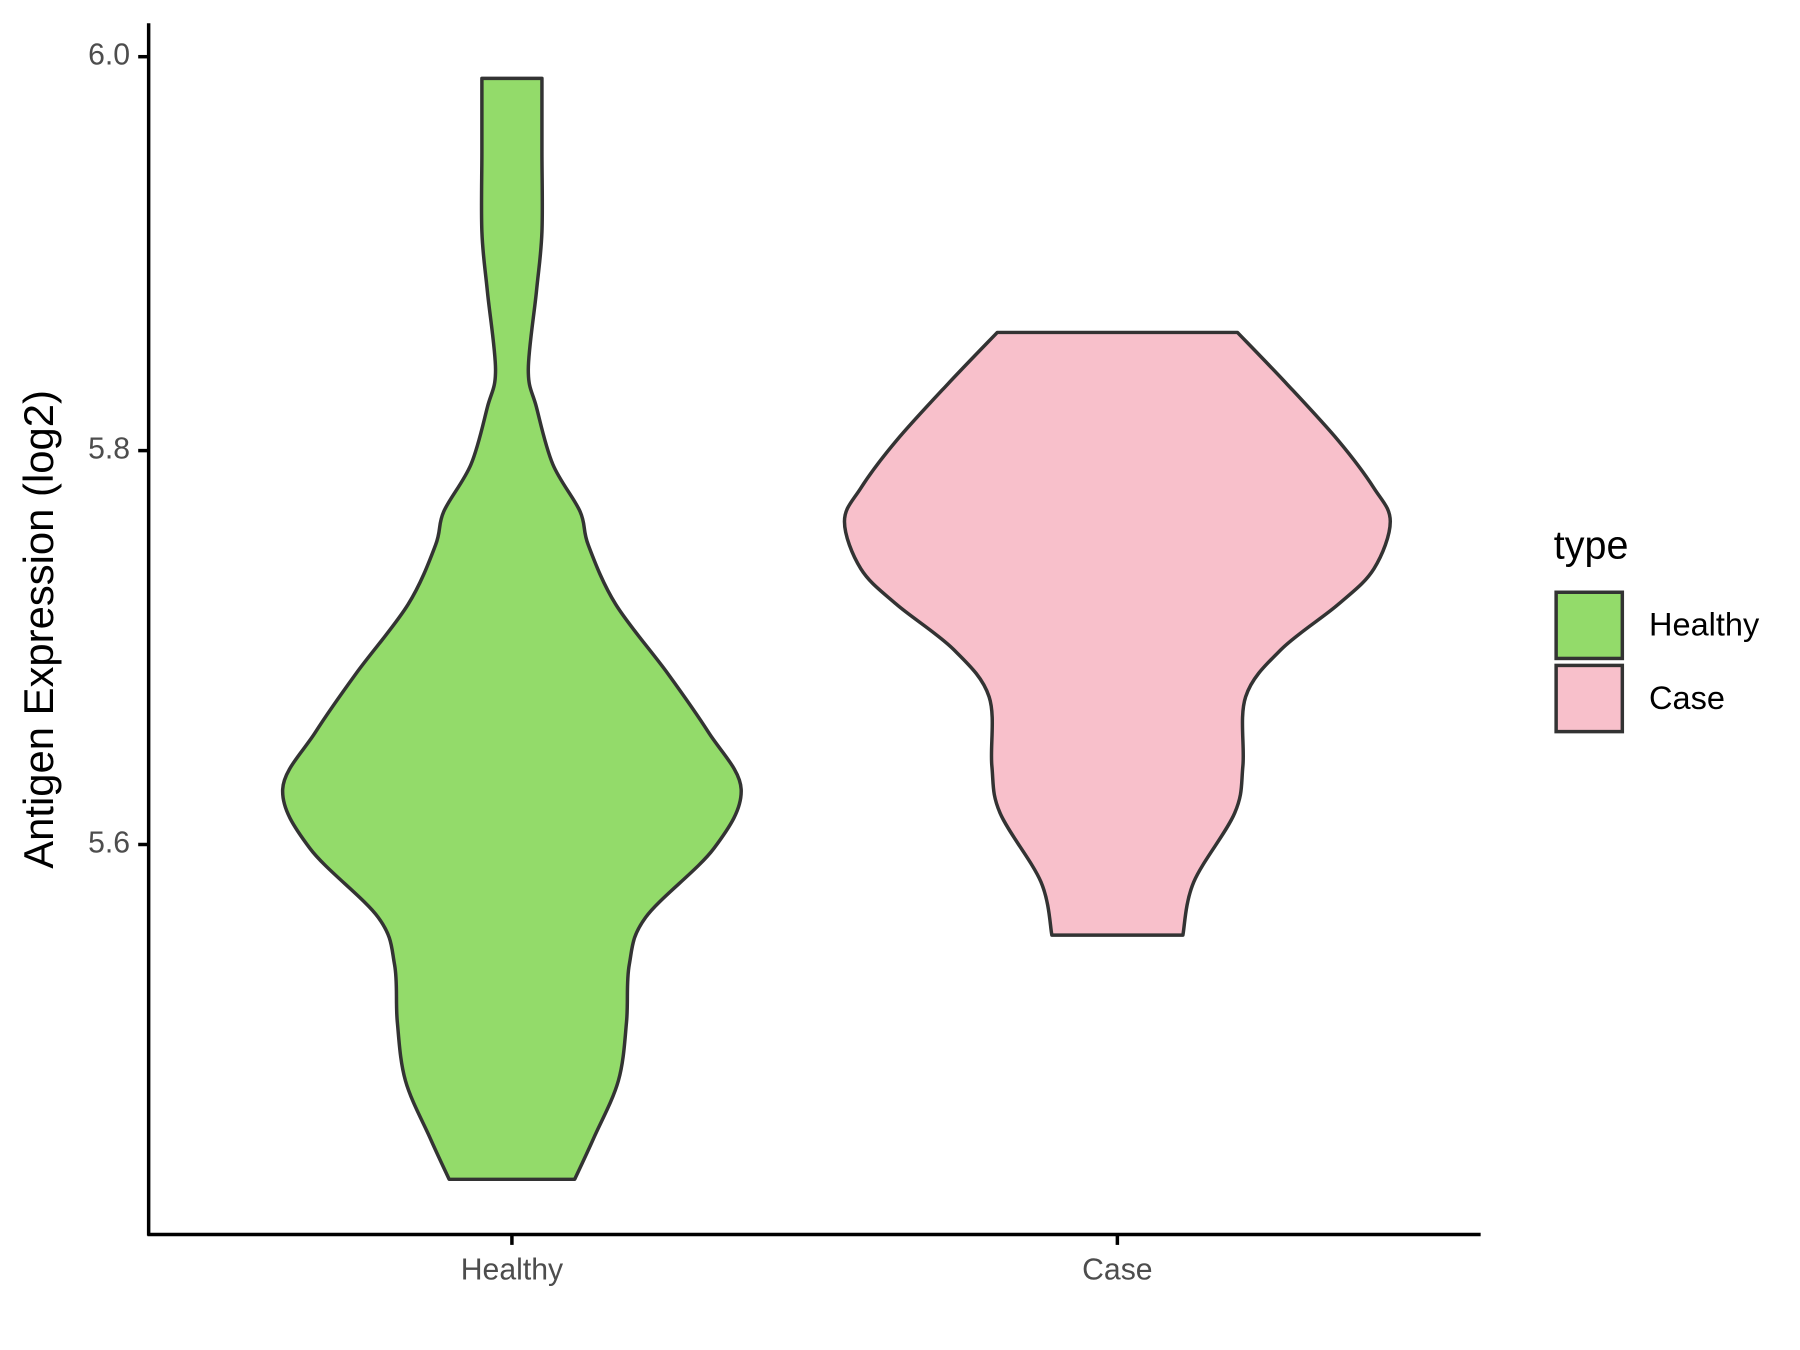 The height and width of the screenshot is (1350, 1800). I want to click on y-tick-label: 5.8, so click(109, 449).